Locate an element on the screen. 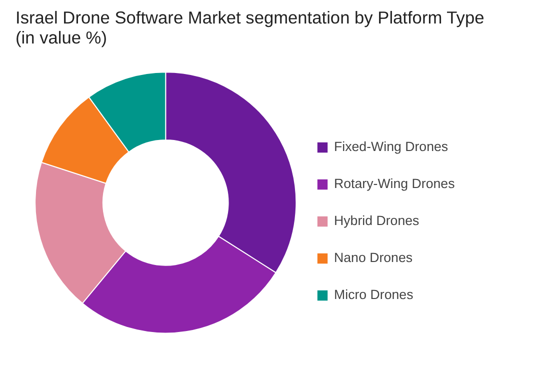  legend-label: Nano Drones is located at coordinates (373, 257).